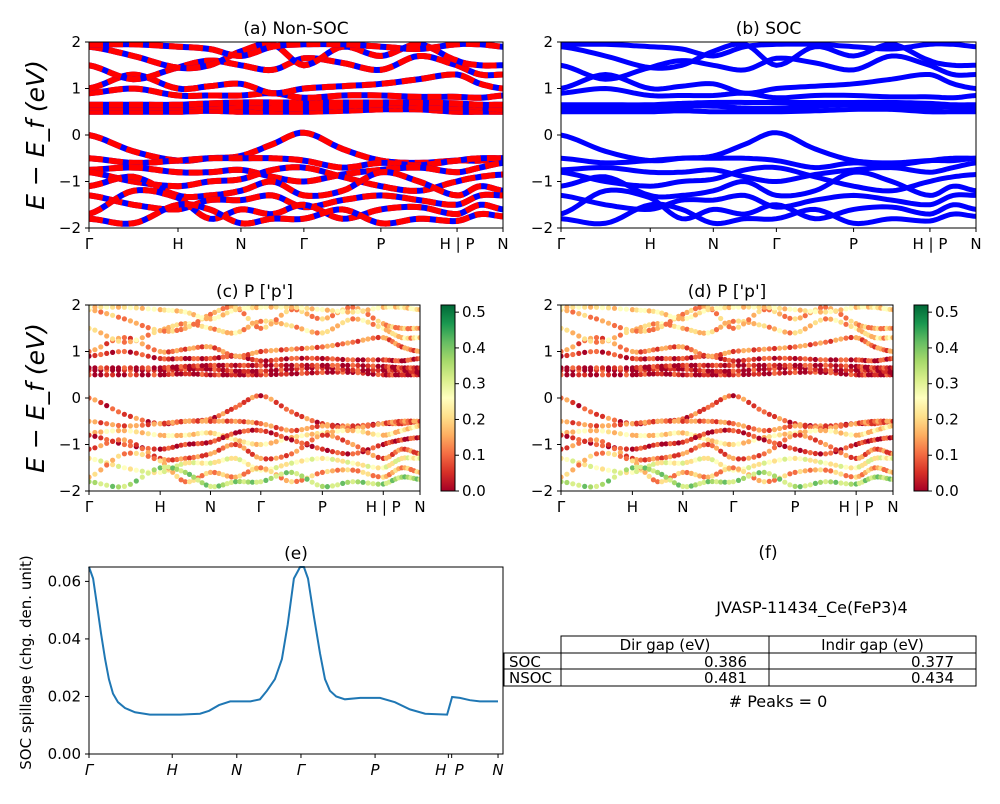  What do you see at coordinates (460, 770) in the screenshot?
I see `x-tick-label: P` at bounding box center [460, 770].